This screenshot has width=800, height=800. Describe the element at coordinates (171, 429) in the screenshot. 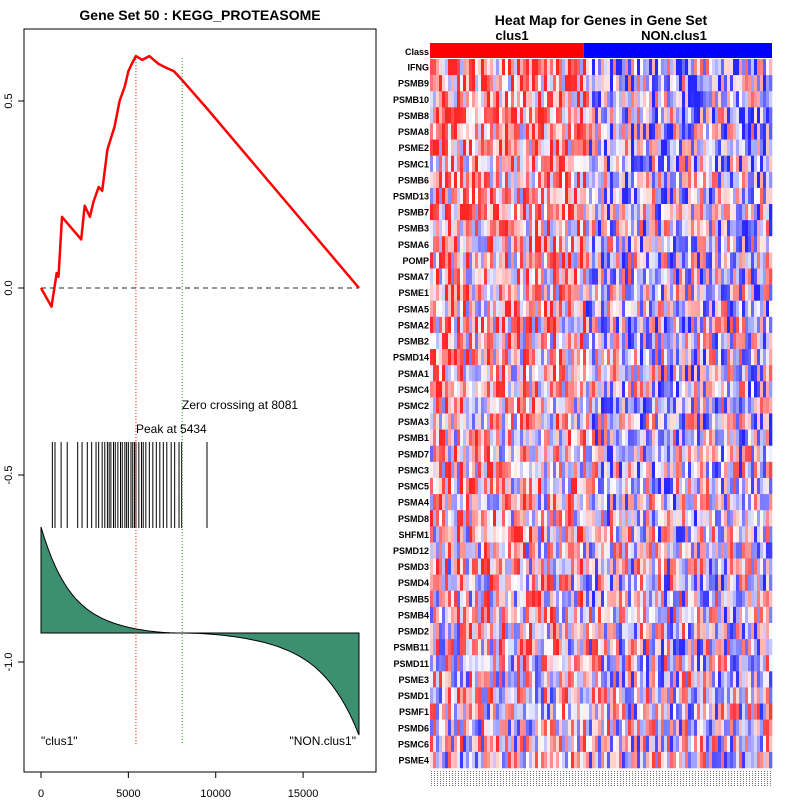

I see `peak-label: Peak at 5434` at that location.